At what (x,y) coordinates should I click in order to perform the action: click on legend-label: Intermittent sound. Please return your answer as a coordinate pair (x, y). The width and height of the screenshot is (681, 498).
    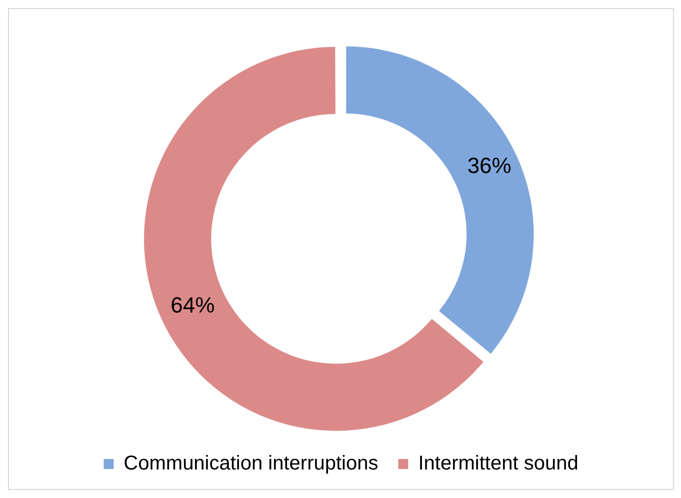
    Looking at the image, I should click on (498, 463).